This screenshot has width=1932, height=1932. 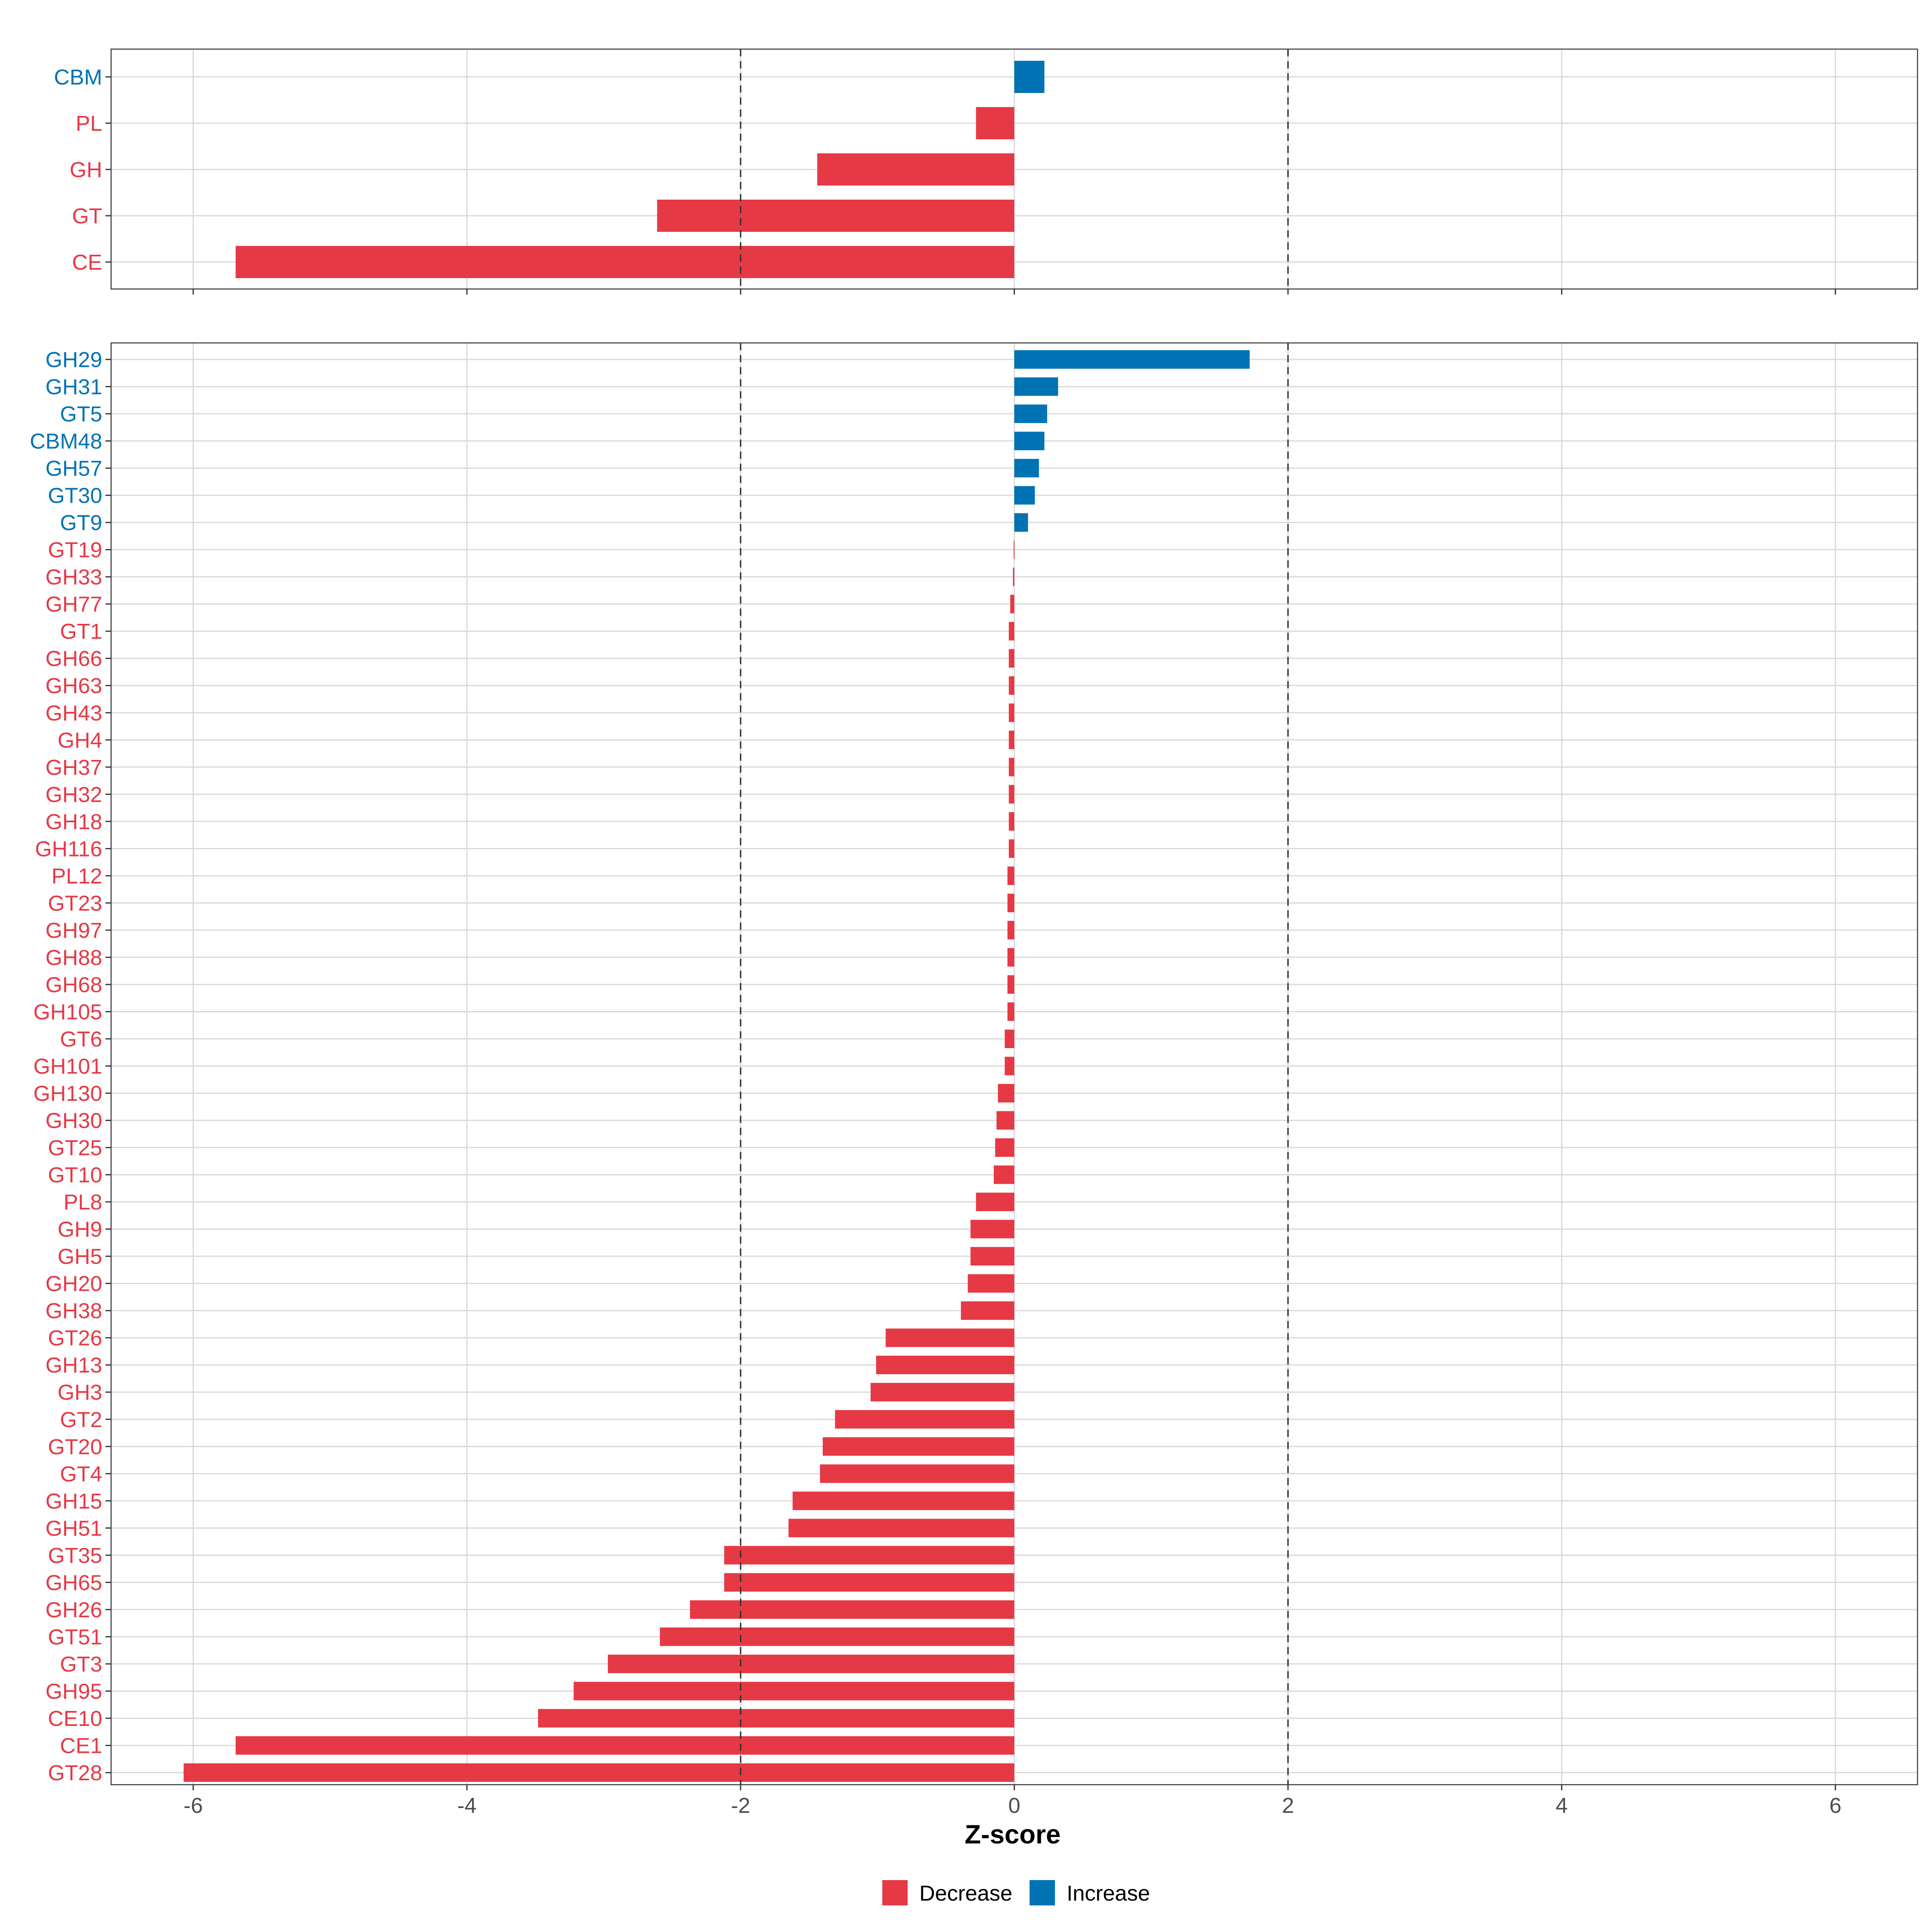 What do you see at coordinates (1835, 1806) in the screenshot?
I see `x-tick-label: 6` at bounding box center [1835, 1806].